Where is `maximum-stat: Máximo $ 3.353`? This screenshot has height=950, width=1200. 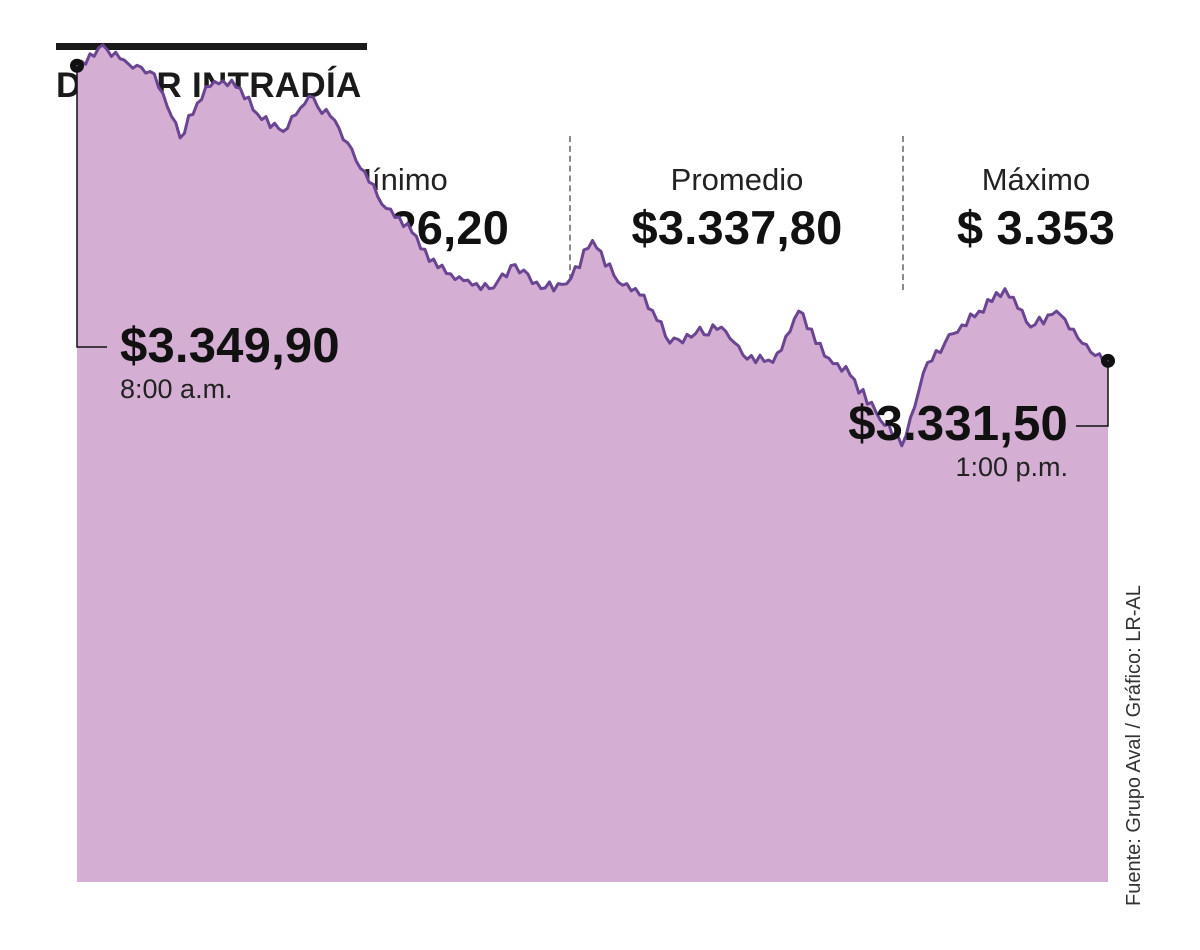
maximum-stat: Máximo $ 3.353 is located at coordinates (1036, 210).